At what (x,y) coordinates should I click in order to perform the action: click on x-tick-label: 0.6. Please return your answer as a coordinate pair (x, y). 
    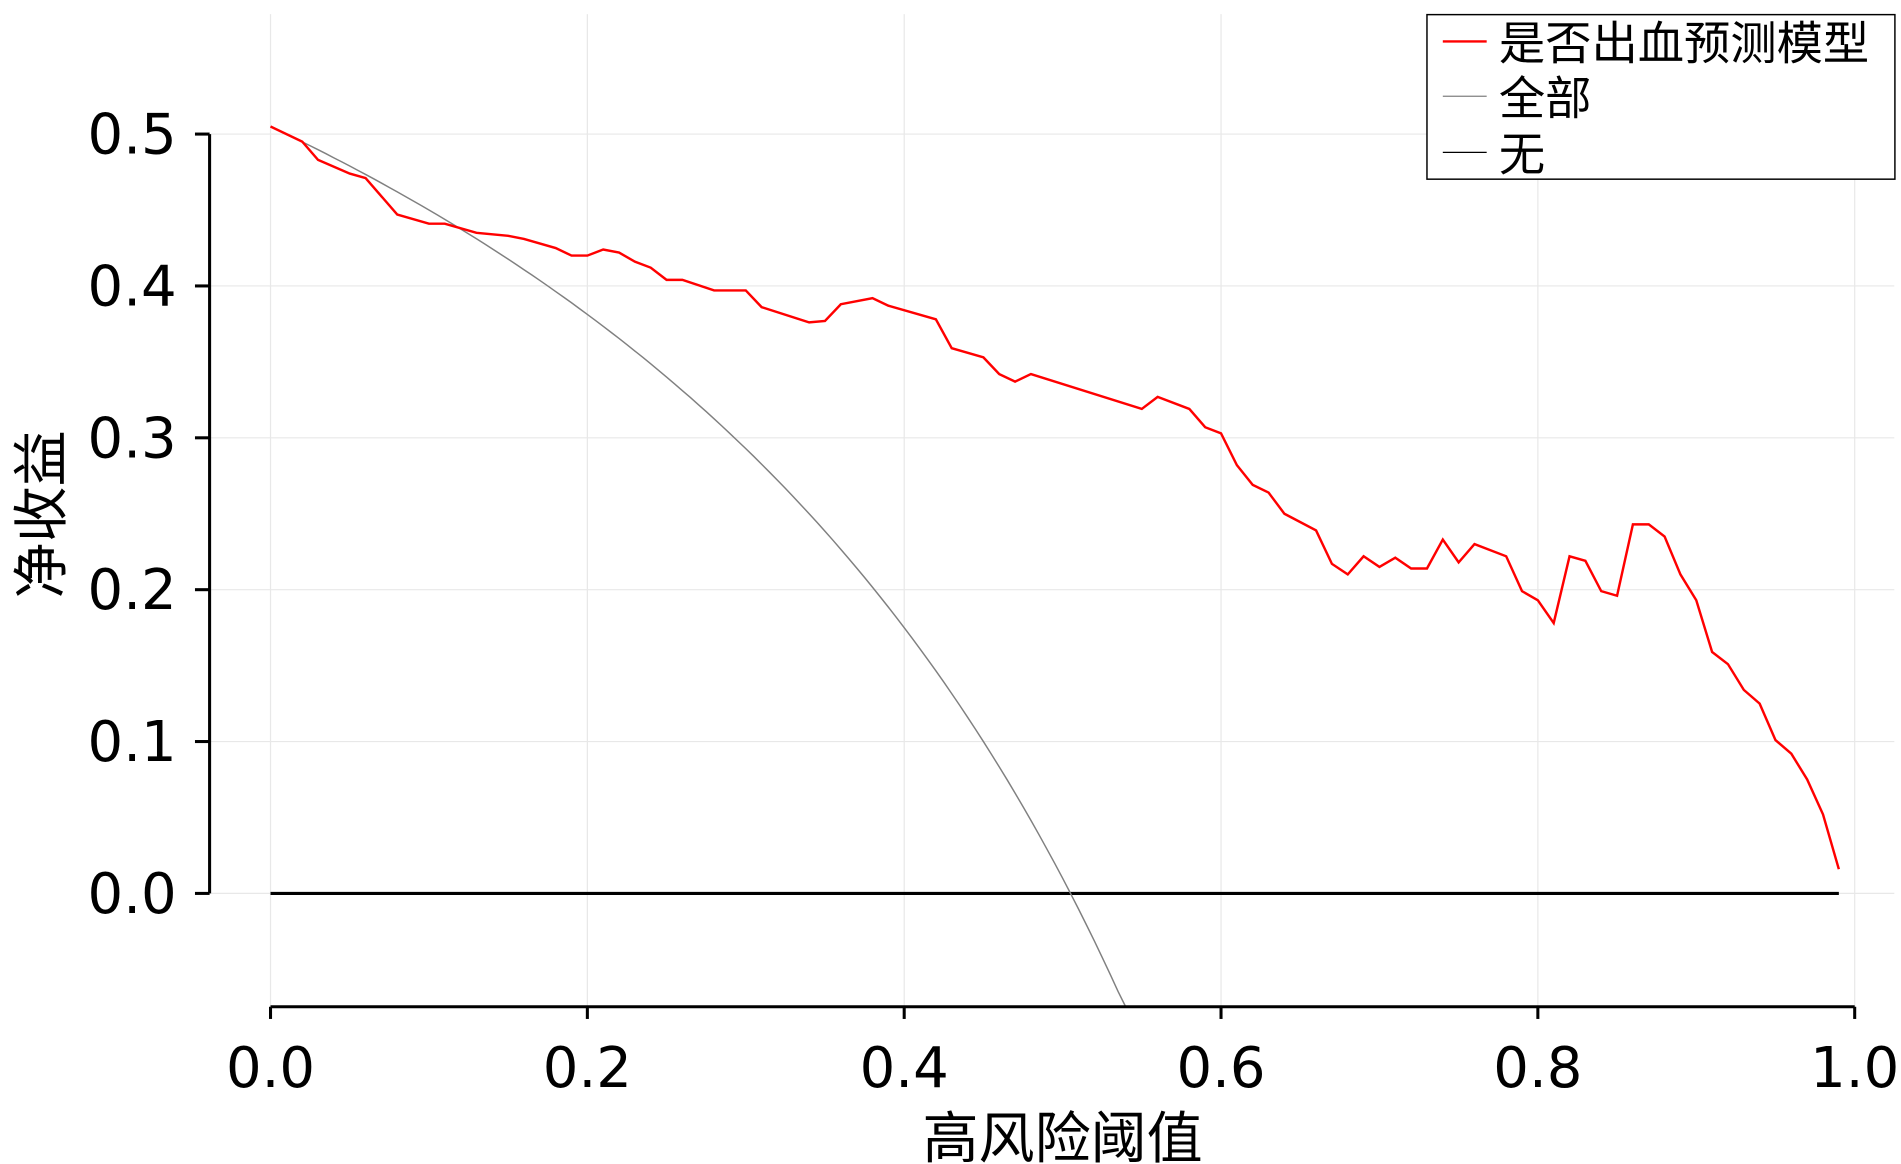
    Looking at the image, I should click on (1220, 1068).